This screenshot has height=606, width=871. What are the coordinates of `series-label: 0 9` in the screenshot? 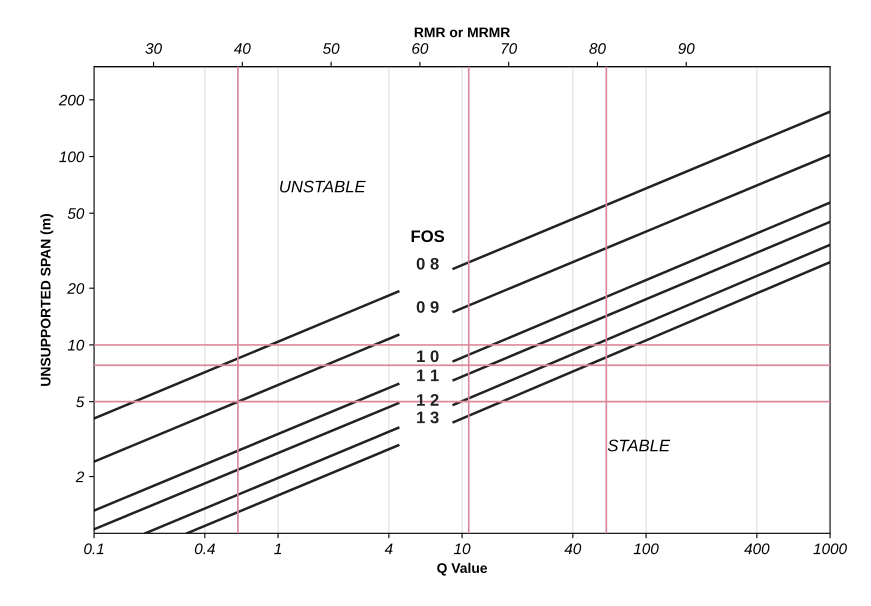 It's located at (427, 307).